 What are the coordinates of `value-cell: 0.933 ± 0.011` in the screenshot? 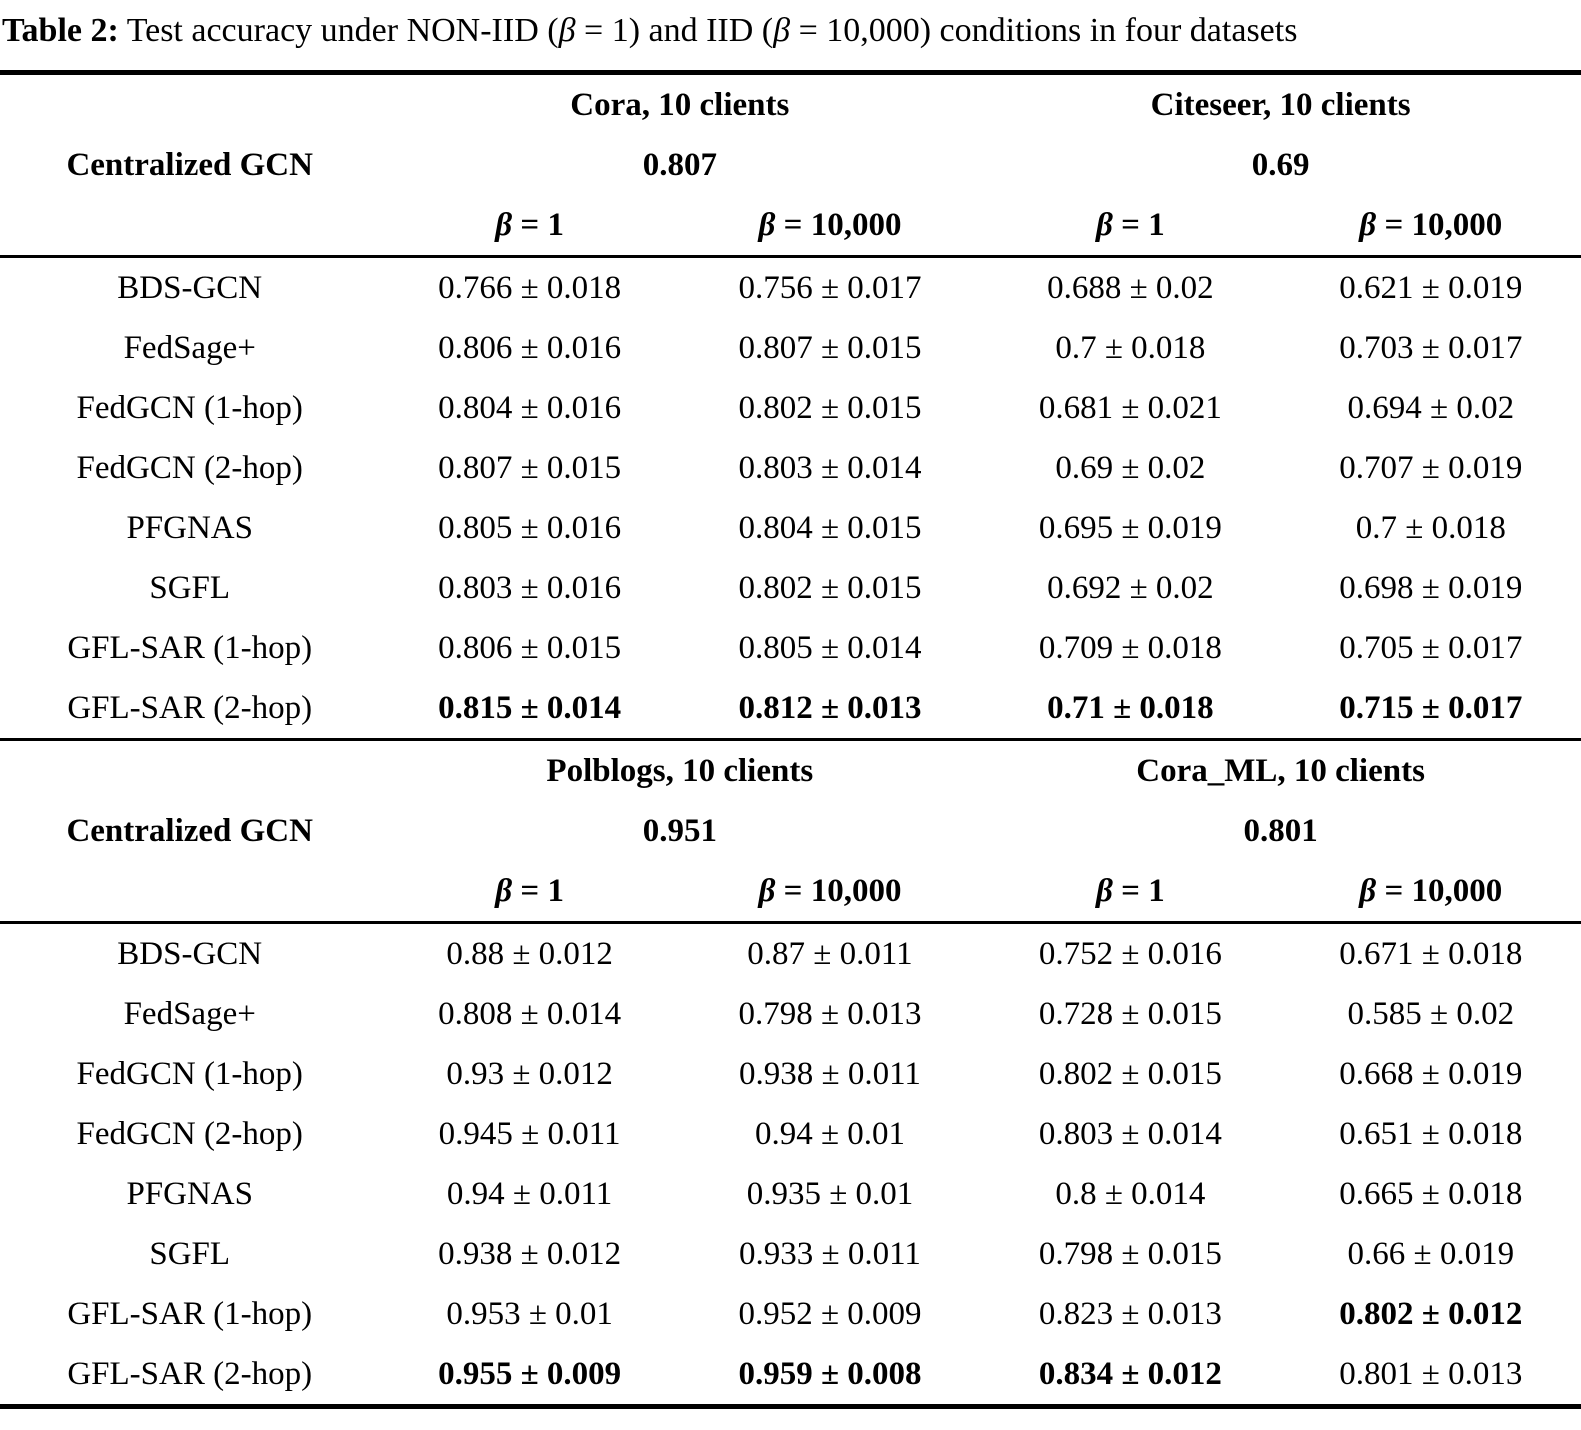 It's located at (830, 1253).